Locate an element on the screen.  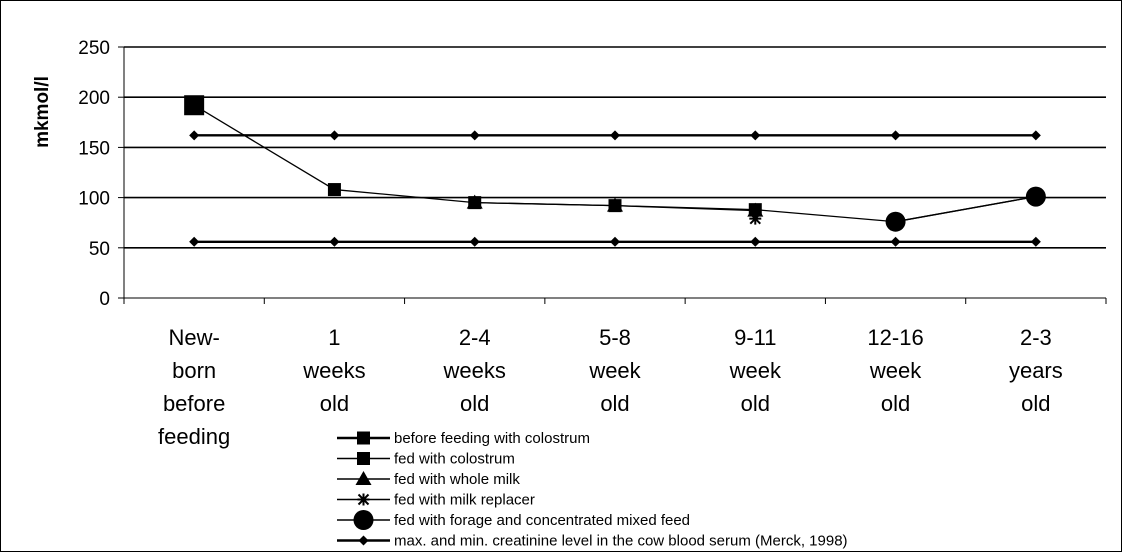
series-line is located at coordinates (965, 209).